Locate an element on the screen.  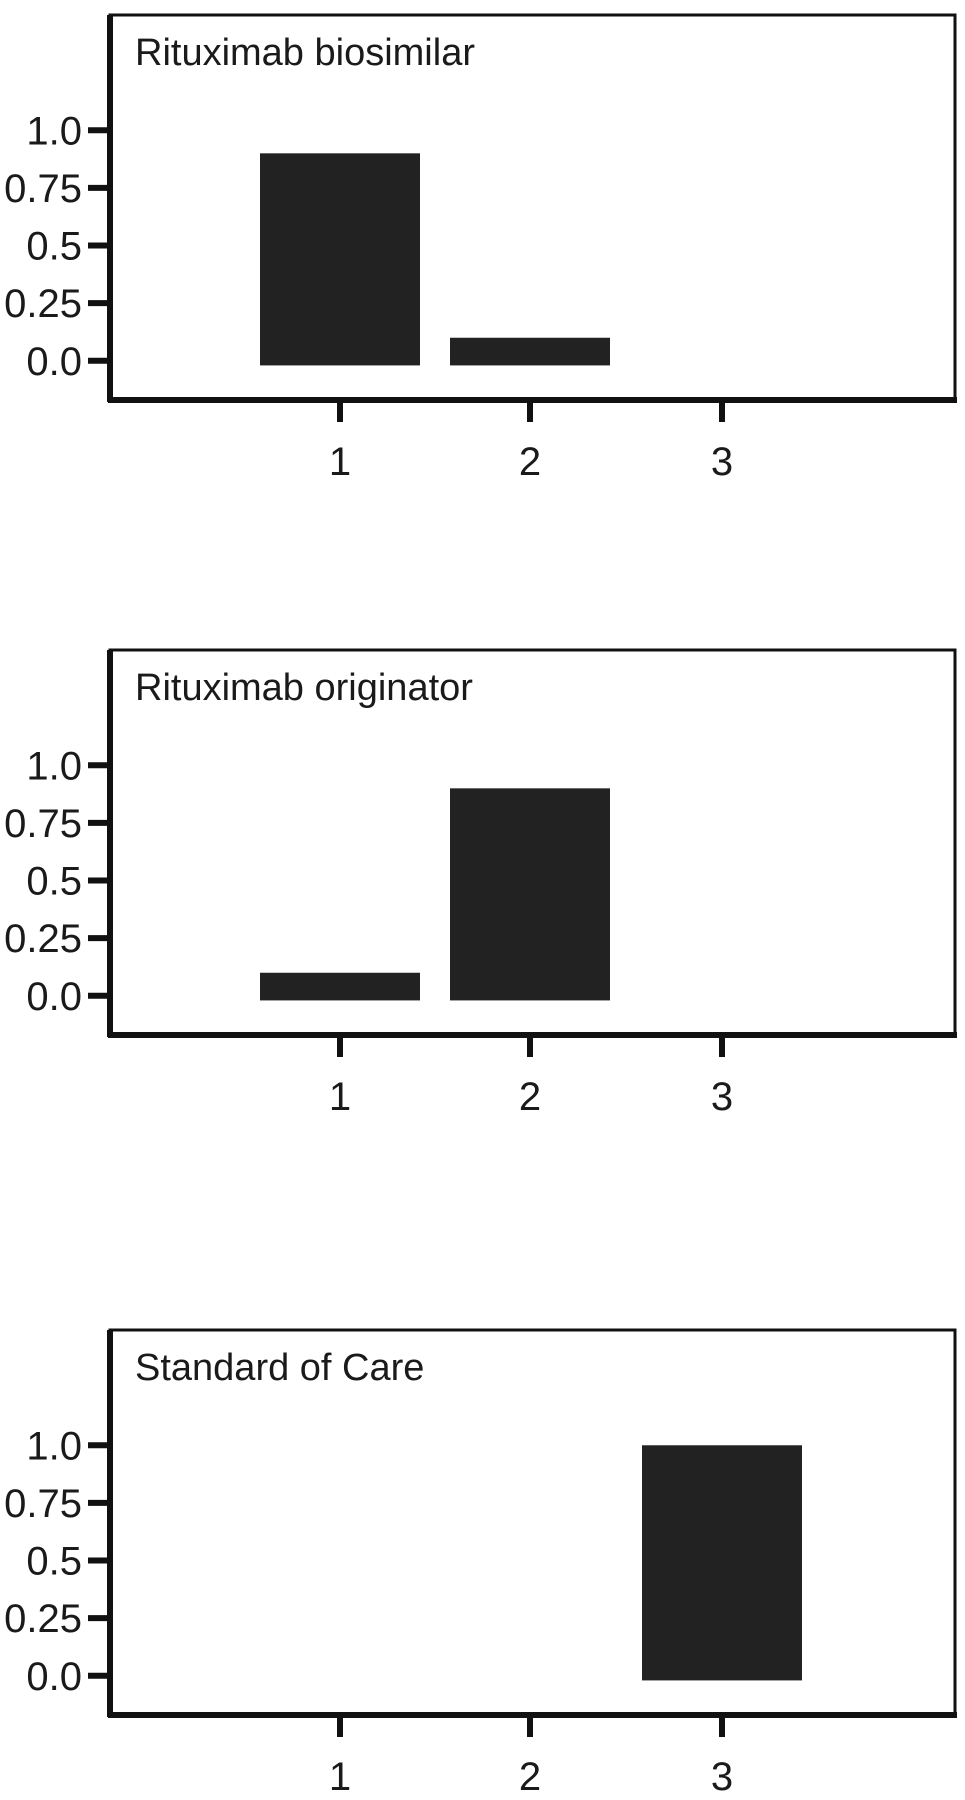
panel-title: Rituximab biosimilar is located at coordinates (305, 53).